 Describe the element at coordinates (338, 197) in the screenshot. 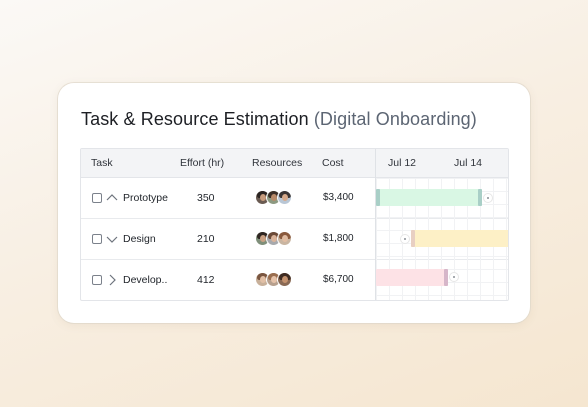

I see `cost-value: $3,400` at that location.